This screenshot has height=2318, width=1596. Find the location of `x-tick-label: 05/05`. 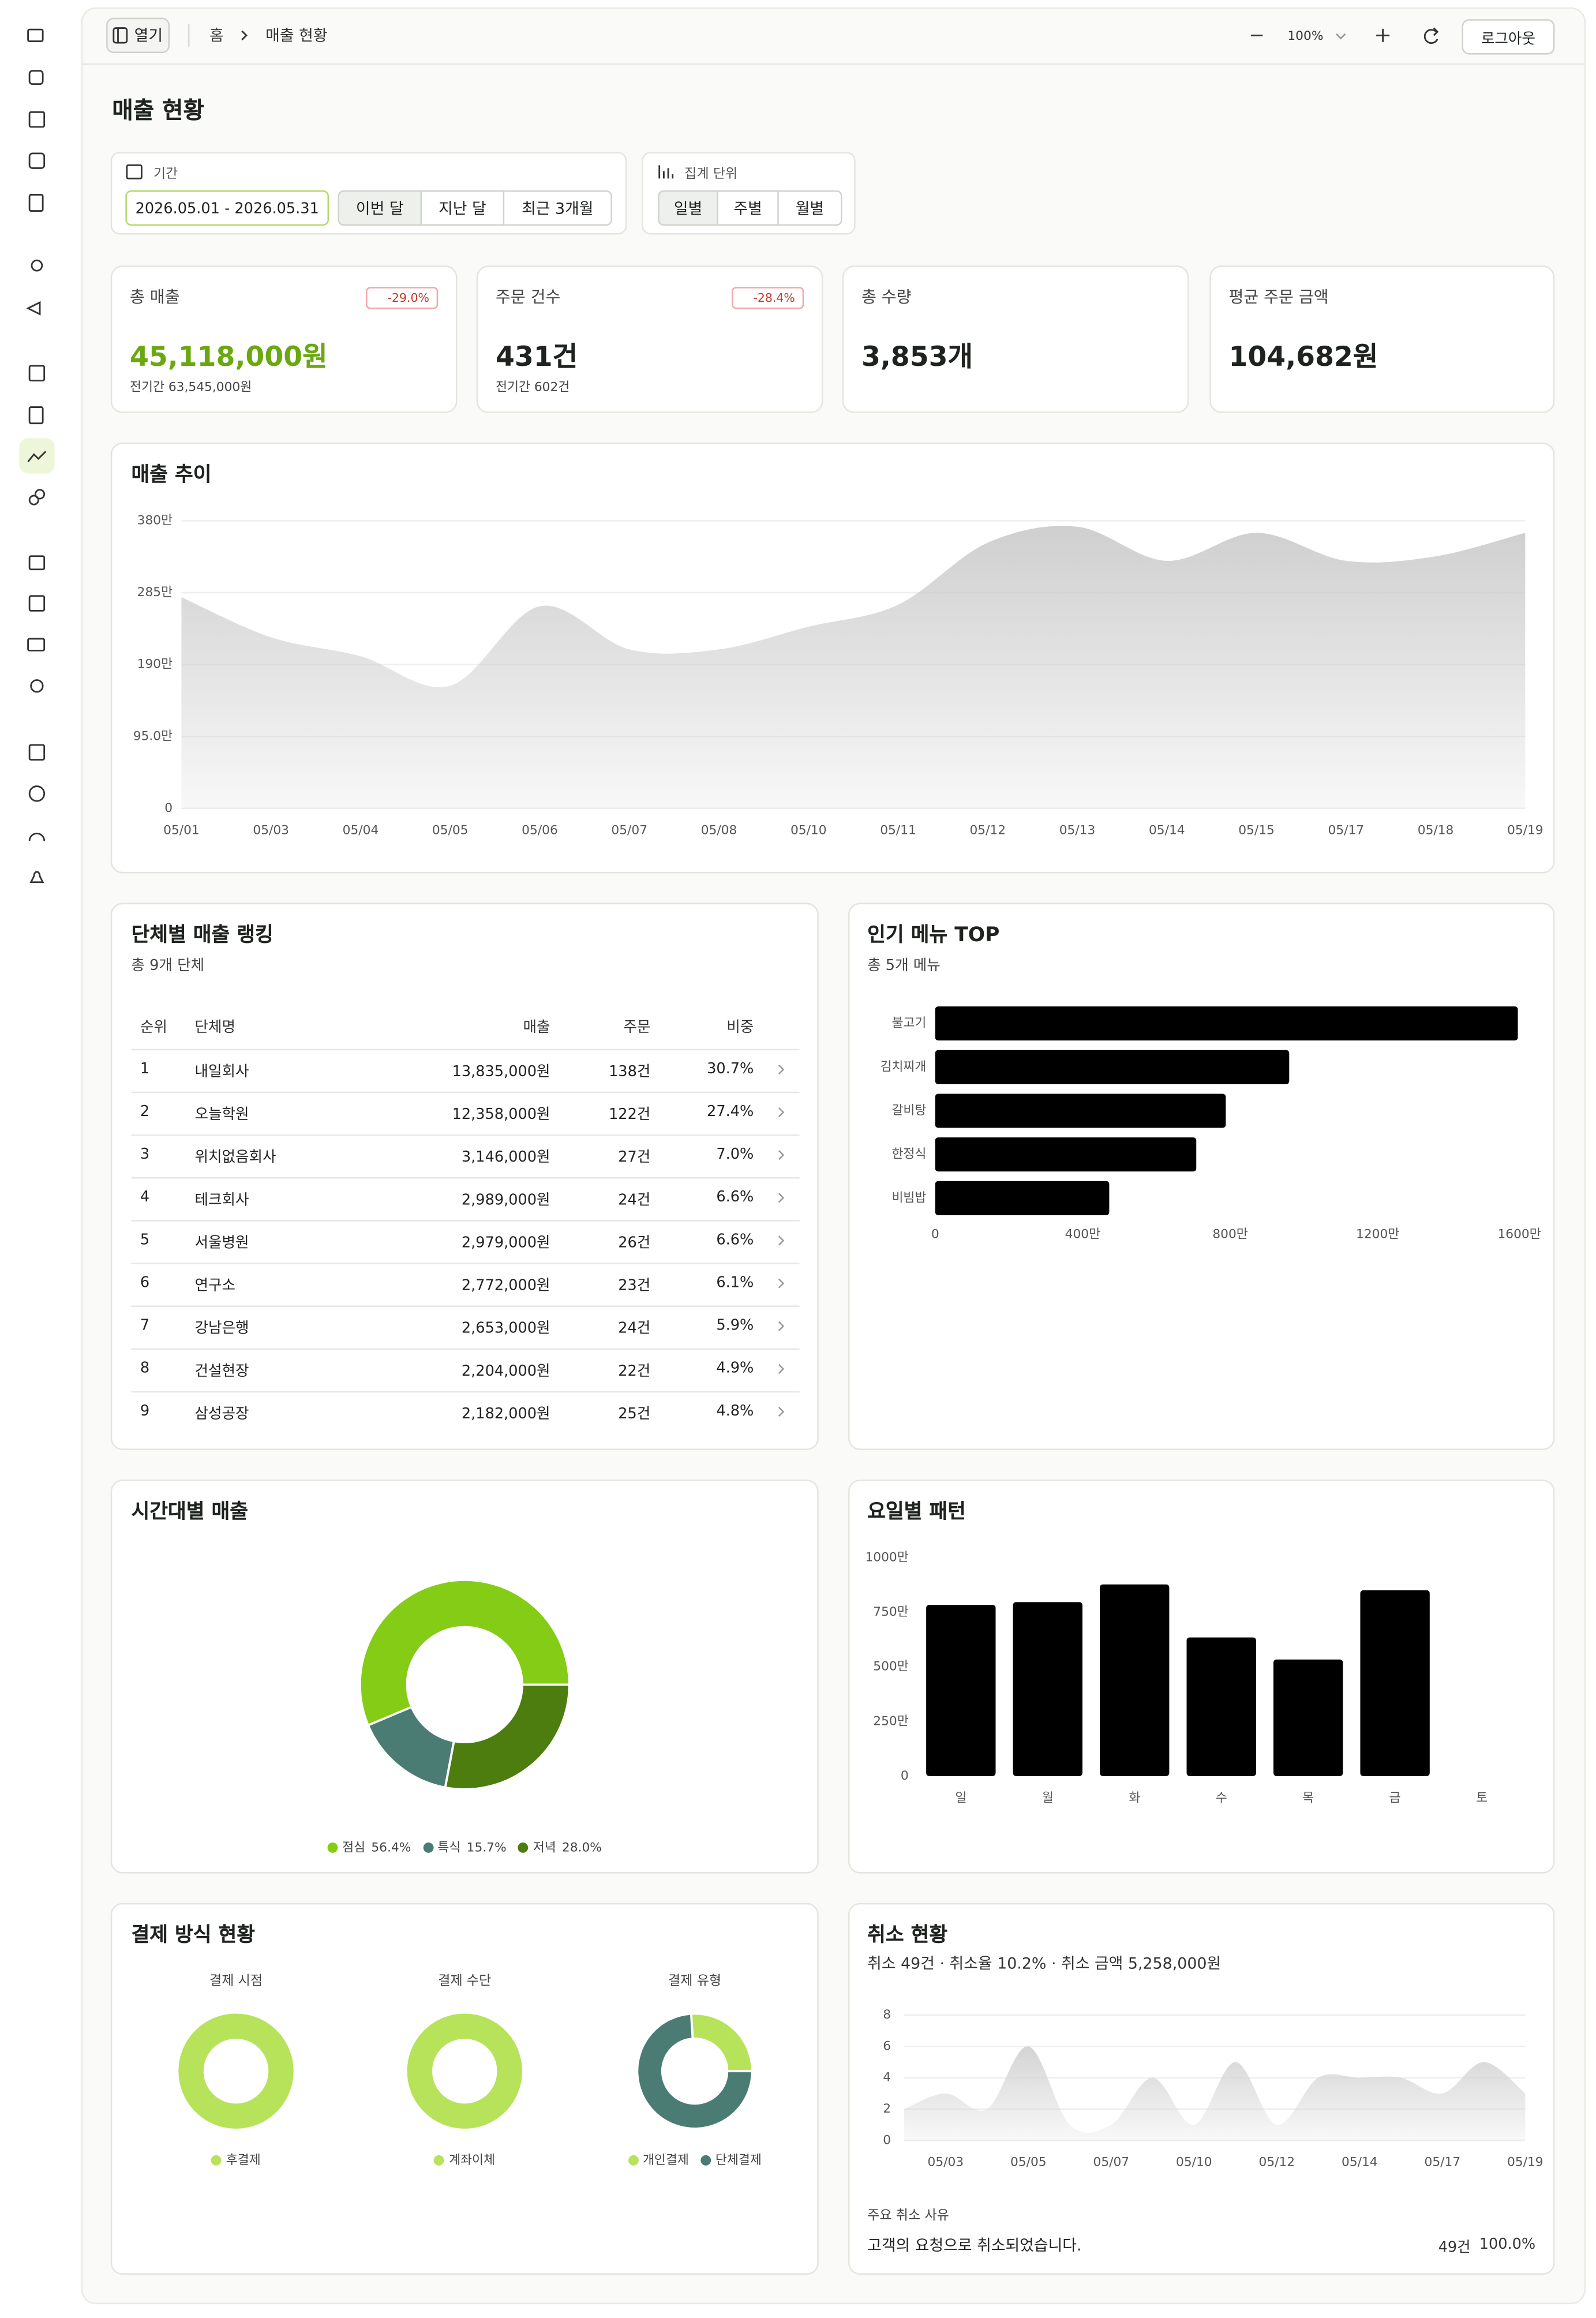

x-tick-label: 05/05 is located at coordinates (1028, 2162).